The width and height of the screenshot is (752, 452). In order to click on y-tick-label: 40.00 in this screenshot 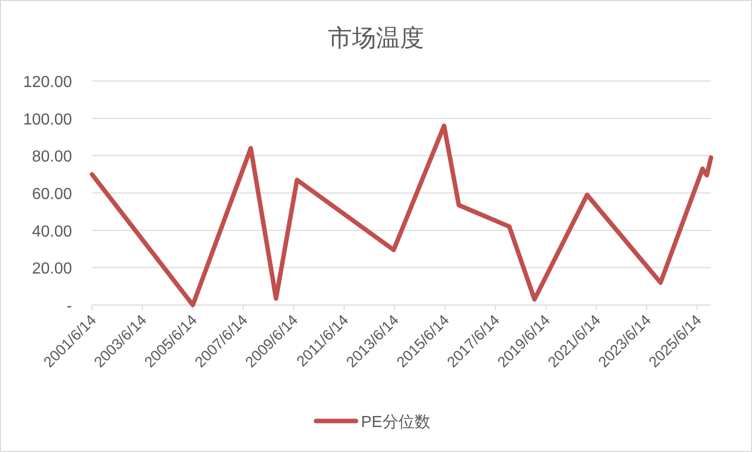, I will do `click(52, 231)`.